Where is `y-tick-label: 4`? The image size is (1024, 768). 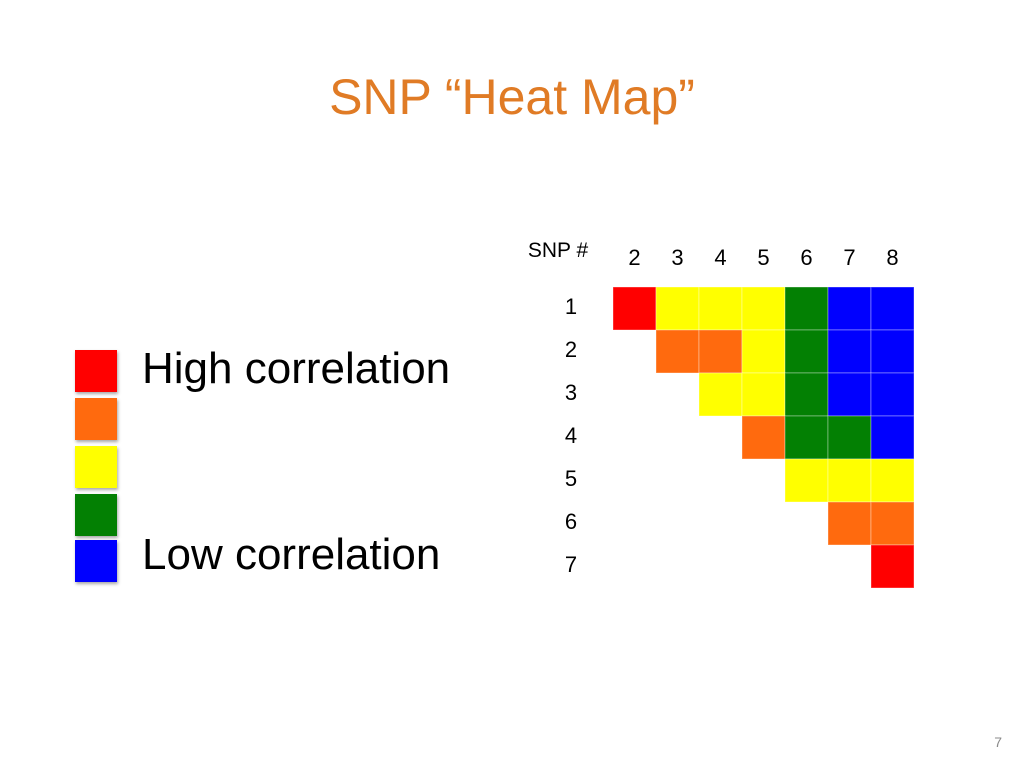 y-tick-label: 4 is located at coordinates (571, 435).